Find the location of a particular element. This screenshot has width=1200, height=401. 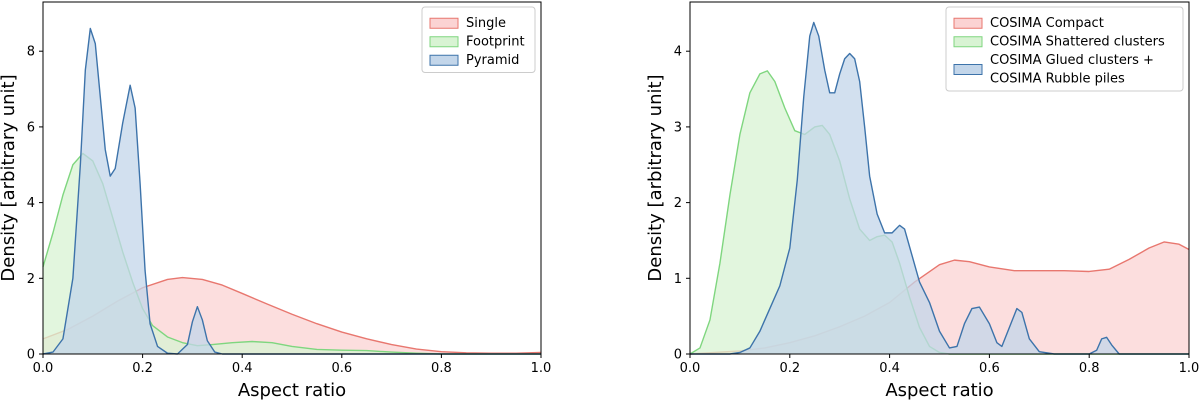

legend-label-2: Footprint is located at coordinates (495, 42).